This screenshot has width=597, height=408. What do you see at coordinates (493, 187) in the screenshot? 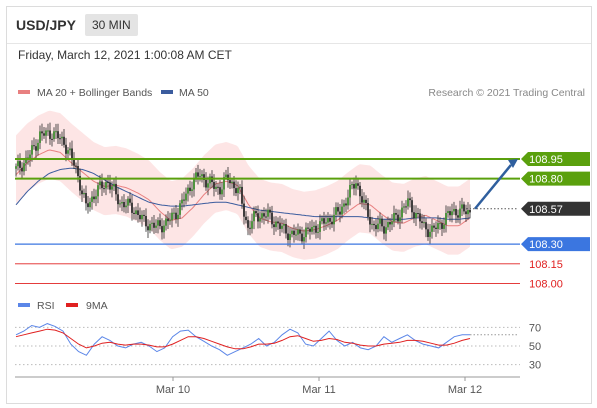
I see `forecast-arrow-shaft` at bounding box center [493, 187].